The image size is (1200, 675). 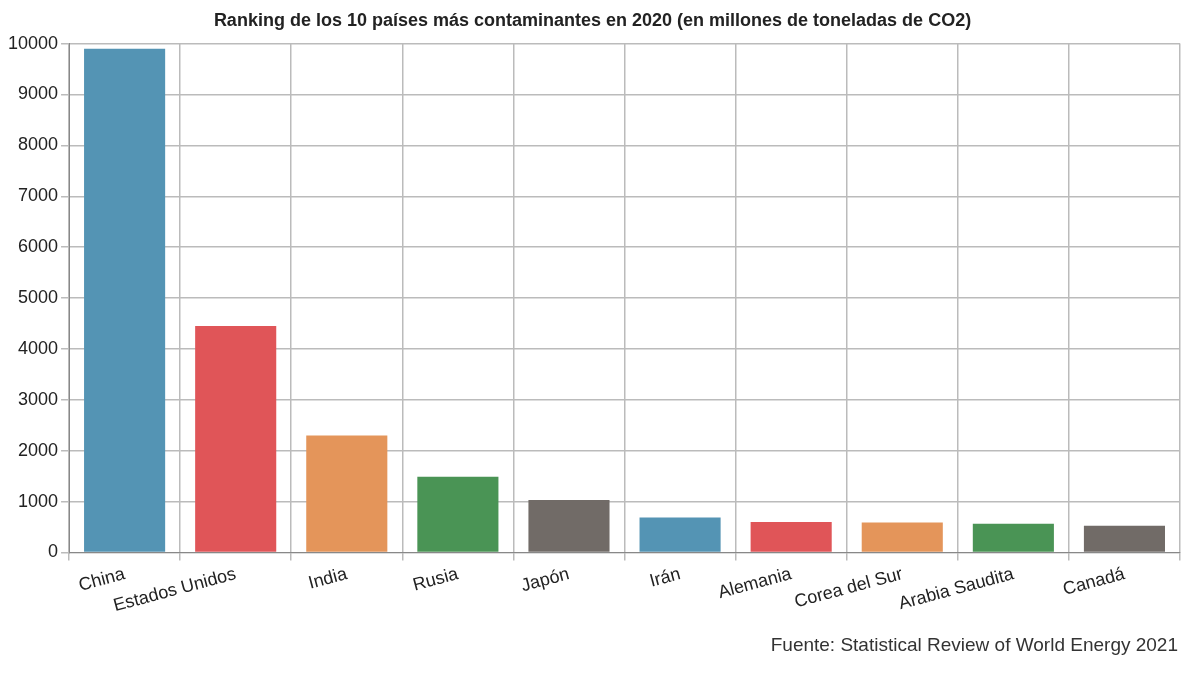 I want to click on y-tick-label: 2000, so click(x=38, y=449).